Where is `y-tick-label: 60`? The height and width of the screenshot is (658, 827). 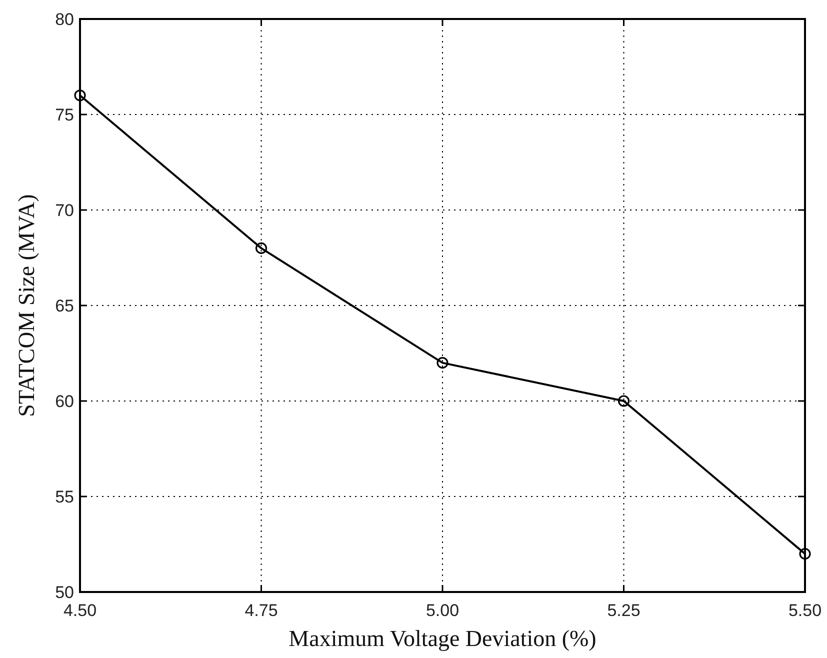 y-tick-label: 60 is located at coordinates (64, 401).